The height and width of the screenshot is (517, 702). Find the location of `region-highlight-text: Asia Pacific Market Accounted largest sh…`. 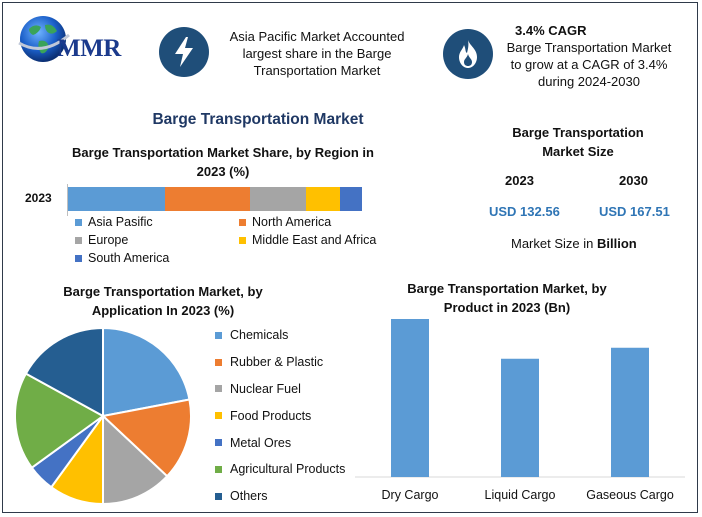

region-highlight-text: Asia Pacific Market Accounted largest sh… is located at coordinates (317, 53).